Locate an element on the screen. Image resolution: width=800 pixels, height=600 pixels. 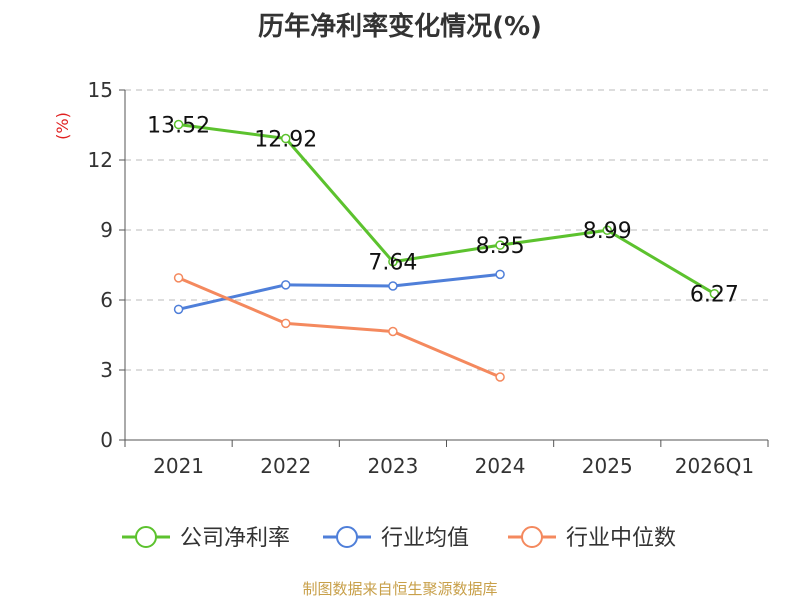
legend-label: 公司净利率 is located at coordinates (235, 538).